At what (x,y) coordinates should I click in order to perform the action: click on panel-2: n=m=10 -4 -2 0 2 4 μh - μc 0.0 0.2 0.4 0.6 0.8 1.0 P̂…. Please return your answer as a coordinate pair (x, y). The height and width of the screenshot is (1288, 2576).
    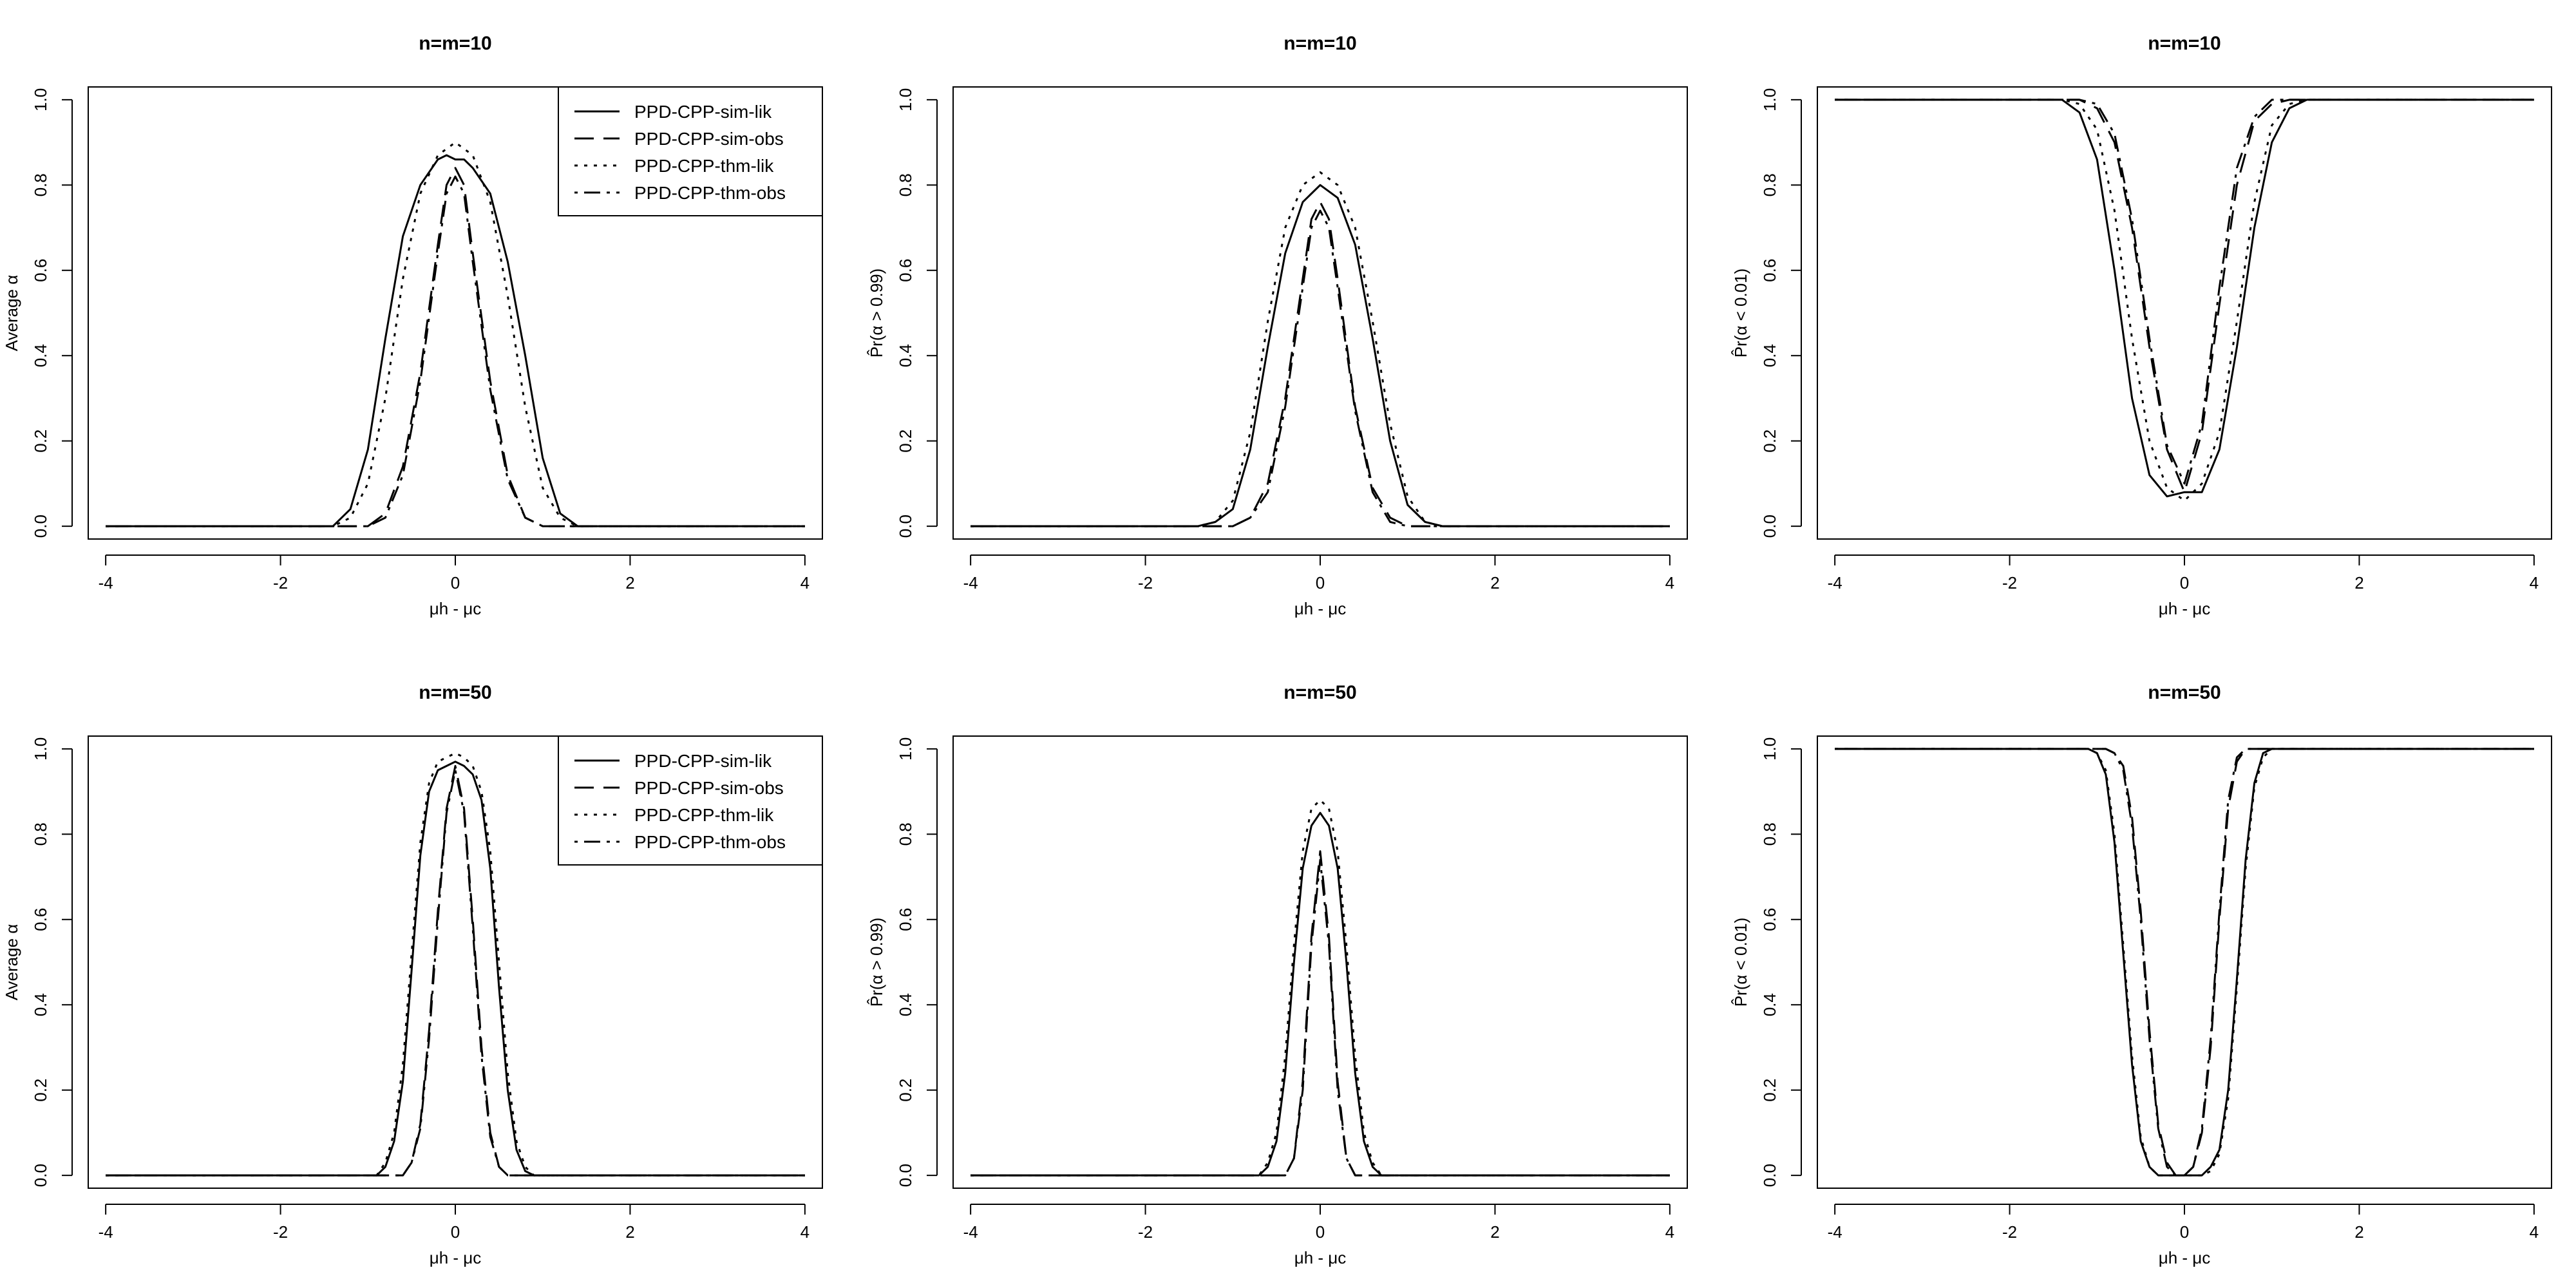
    Looking at the image, I should click on (1277, 326).